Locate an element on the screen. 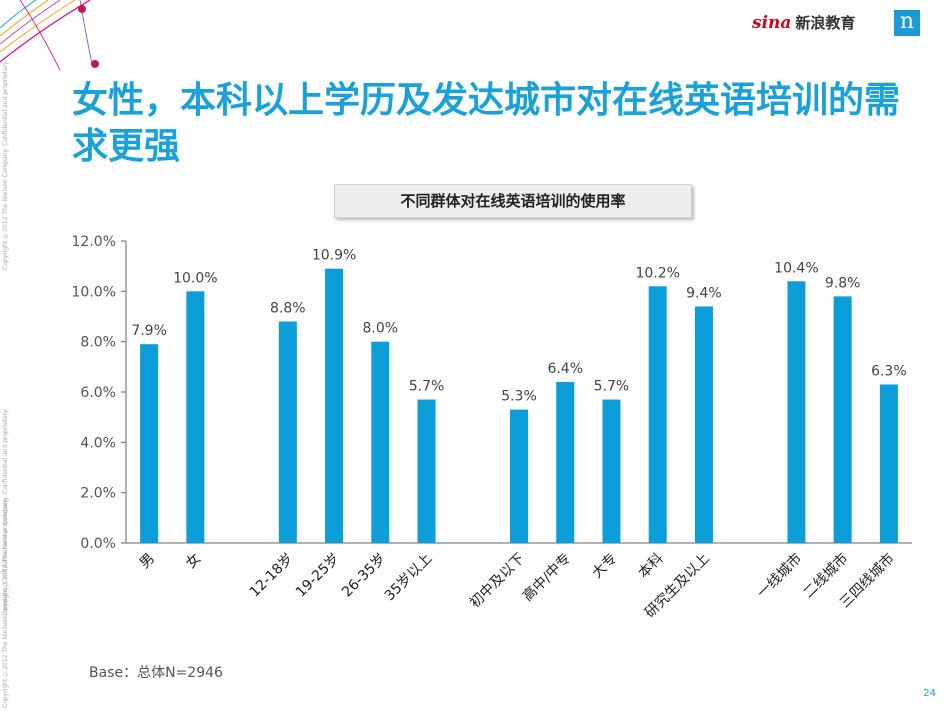 This screenshot has height=713, width=950. x-category-label: 高中/中专 is located at coordinates (546, 577).